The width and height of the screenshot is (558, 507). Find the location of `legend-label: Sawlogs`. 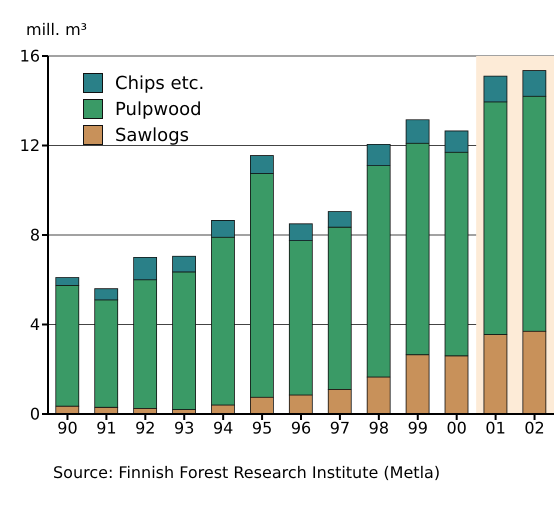

legend-label: Sawlogs is located at coordinates (152, 135).